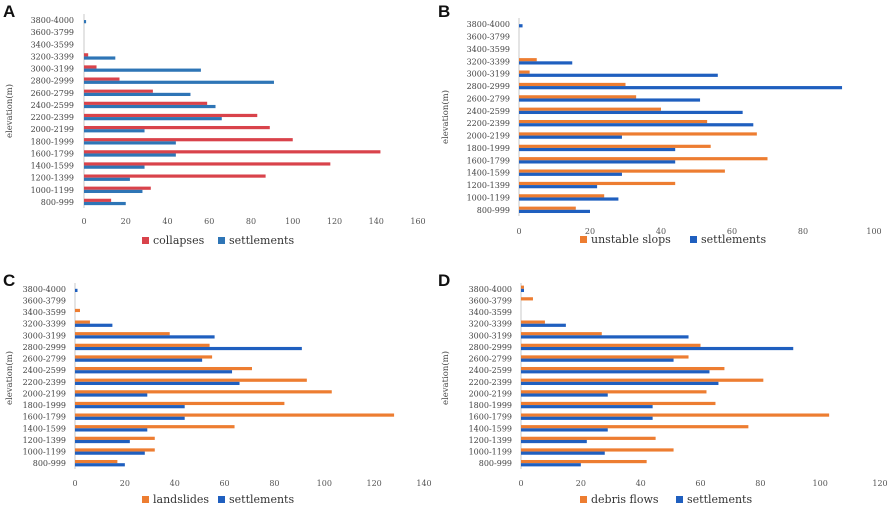  Describe the element at coordinates (615, 146) in the screenshot. I see `bar-unstable-slops-1800-1999` at that location.